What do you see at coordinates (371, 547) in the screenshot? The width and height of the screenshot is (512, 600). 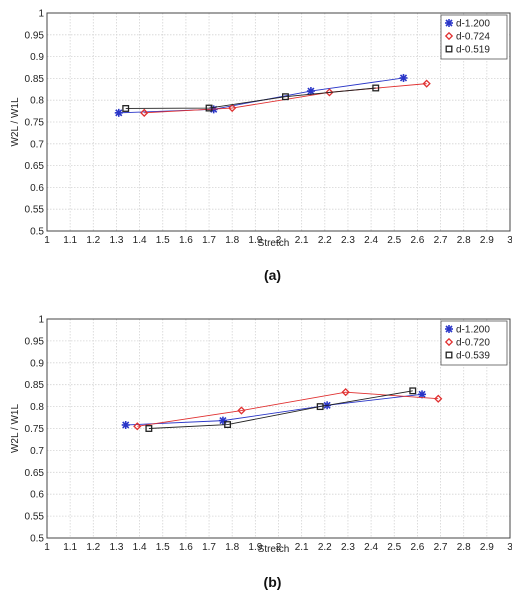 I see `x-tick-label: 2.4` at bounding box center [371, 547].